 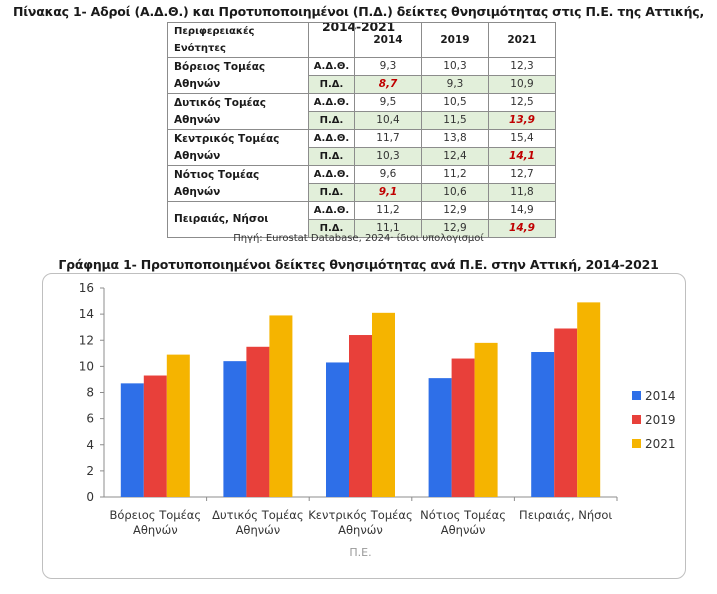 What do you see at coordinates (238, 219) in the screenshot?
I see `region-name-cell: Πειραιάς, Νήσοι` at bounding box center [238, 219].